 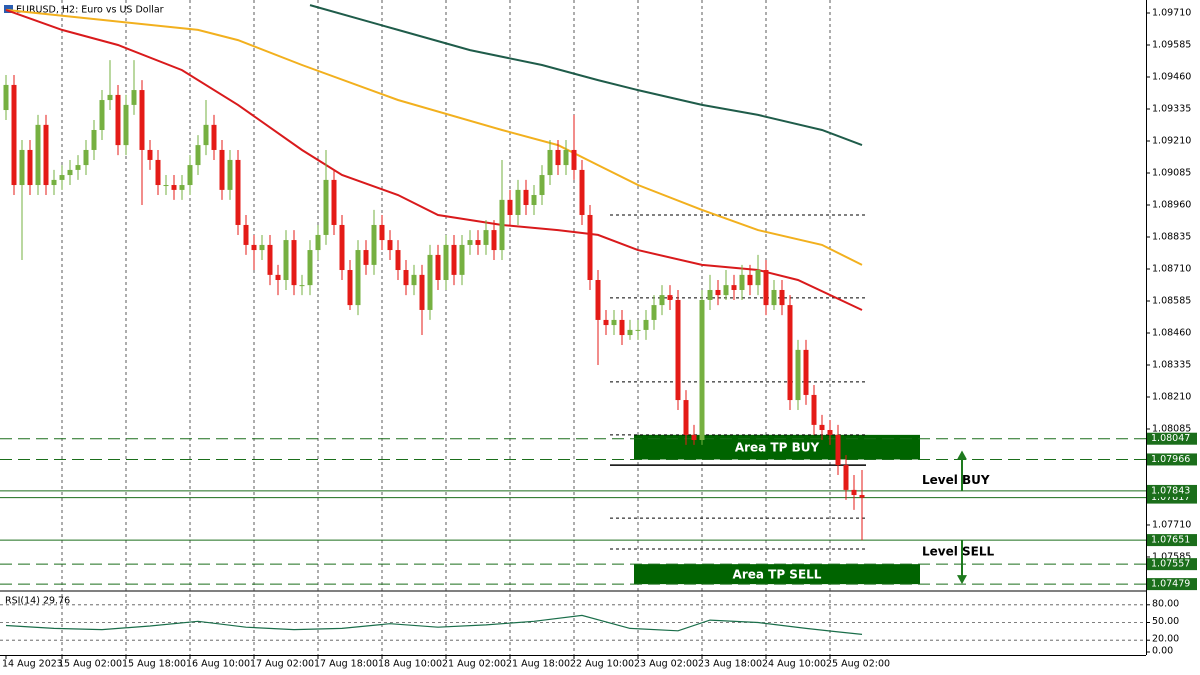 I want to click on price-tag-label: 1.07651, so click(x=1170, y=540).